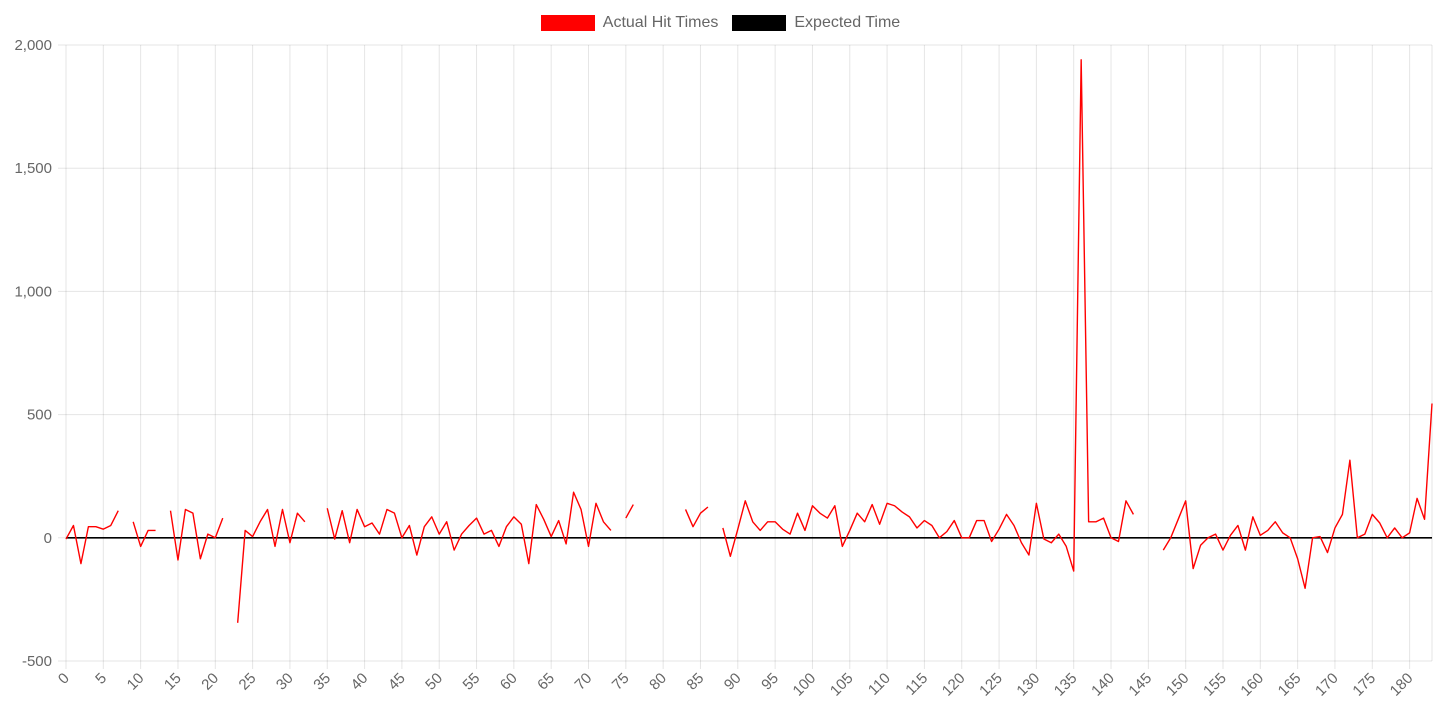  What do you see at coordinates (210, 682) in the screenshot?
I see `x-tick-label: 20` at bounding box center [210, 682].